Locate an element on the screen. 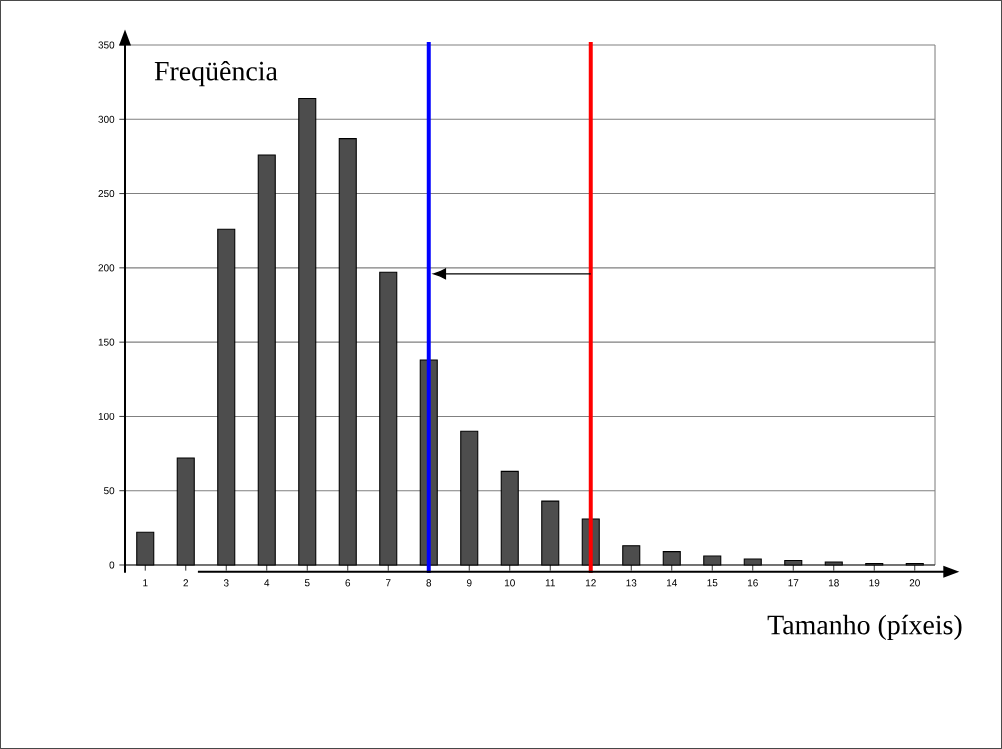 The width and height of the screenshot is (1002, 749). x-tick-label: 1 is located at coordinates (145, 583).